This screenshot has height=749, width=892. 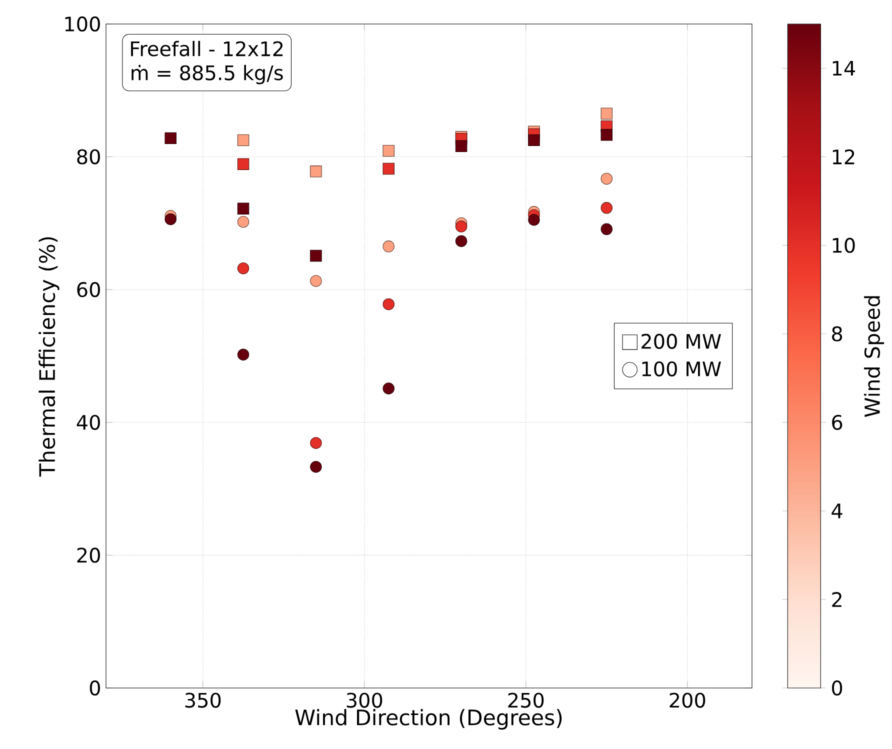 I want to click on x-tick-label: 300, so click(x=364, y=700).